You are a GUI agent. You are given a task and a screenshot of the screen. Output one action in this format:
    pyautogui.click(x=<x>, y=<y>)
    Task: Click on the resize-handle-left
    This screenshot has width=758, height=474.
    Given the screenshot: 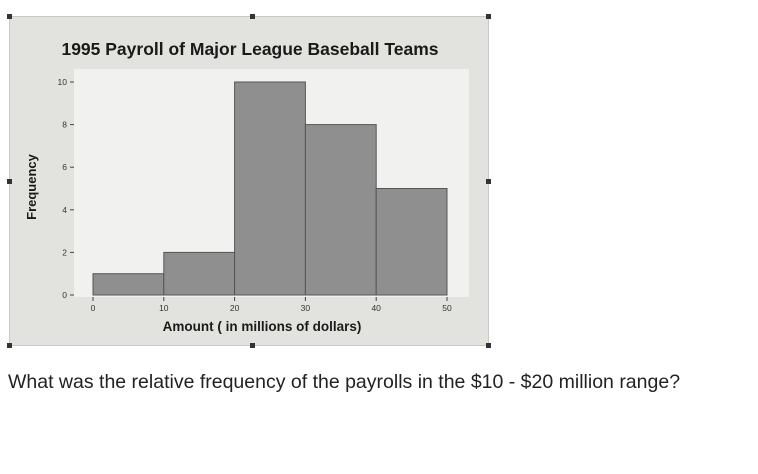 What is the action you would take?
    pyautogui.click(x=9, y=181)
    